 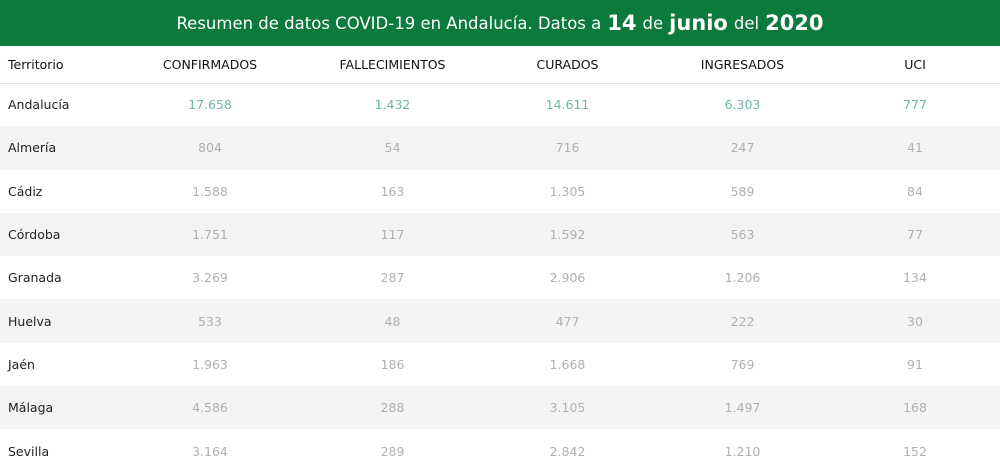 What do you see at coordinates (210, 451) in the screenshot?
I see `confirmados-value: 3.164` at bounding box center [210, 451].